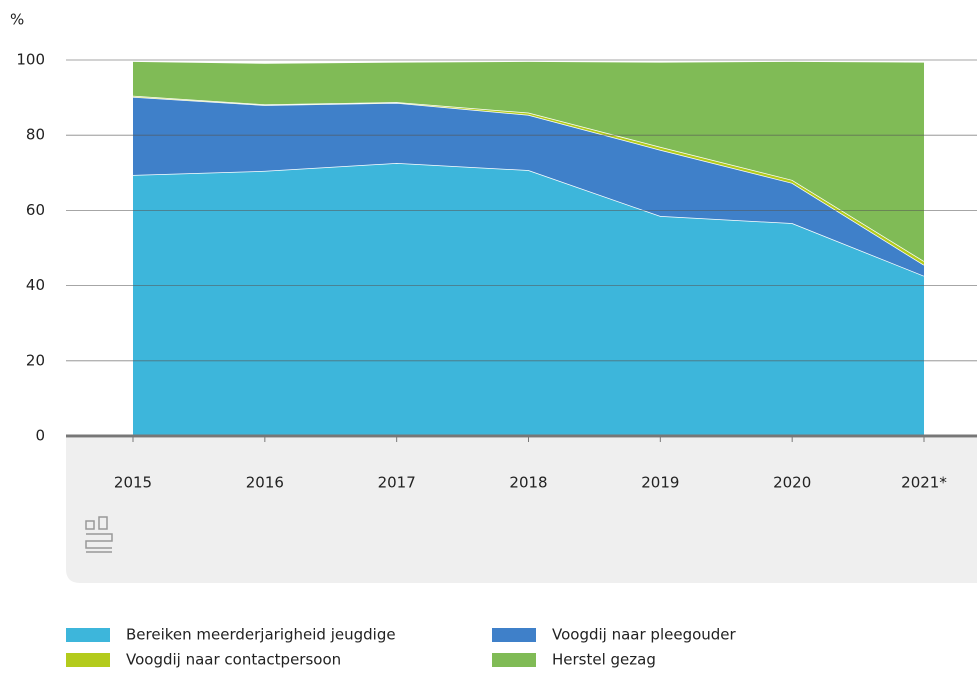  I want to click on x-tick-label: 2017, so click(397, 483).